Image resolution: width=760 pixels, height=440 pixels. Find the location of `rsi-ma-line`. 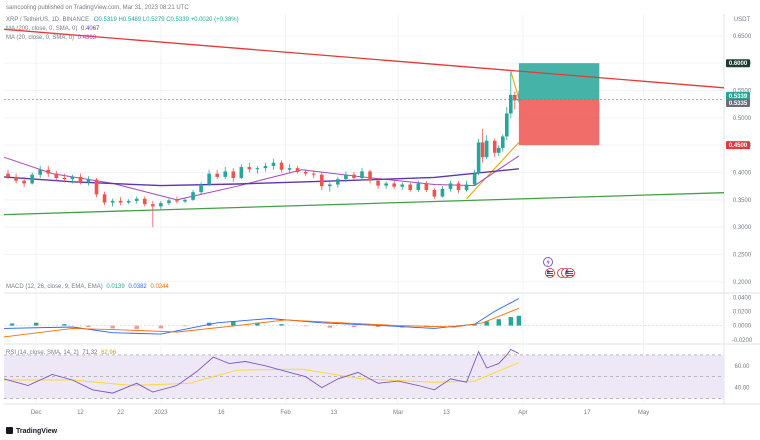

rsi-ma-line is located at coordinates (262, 374).